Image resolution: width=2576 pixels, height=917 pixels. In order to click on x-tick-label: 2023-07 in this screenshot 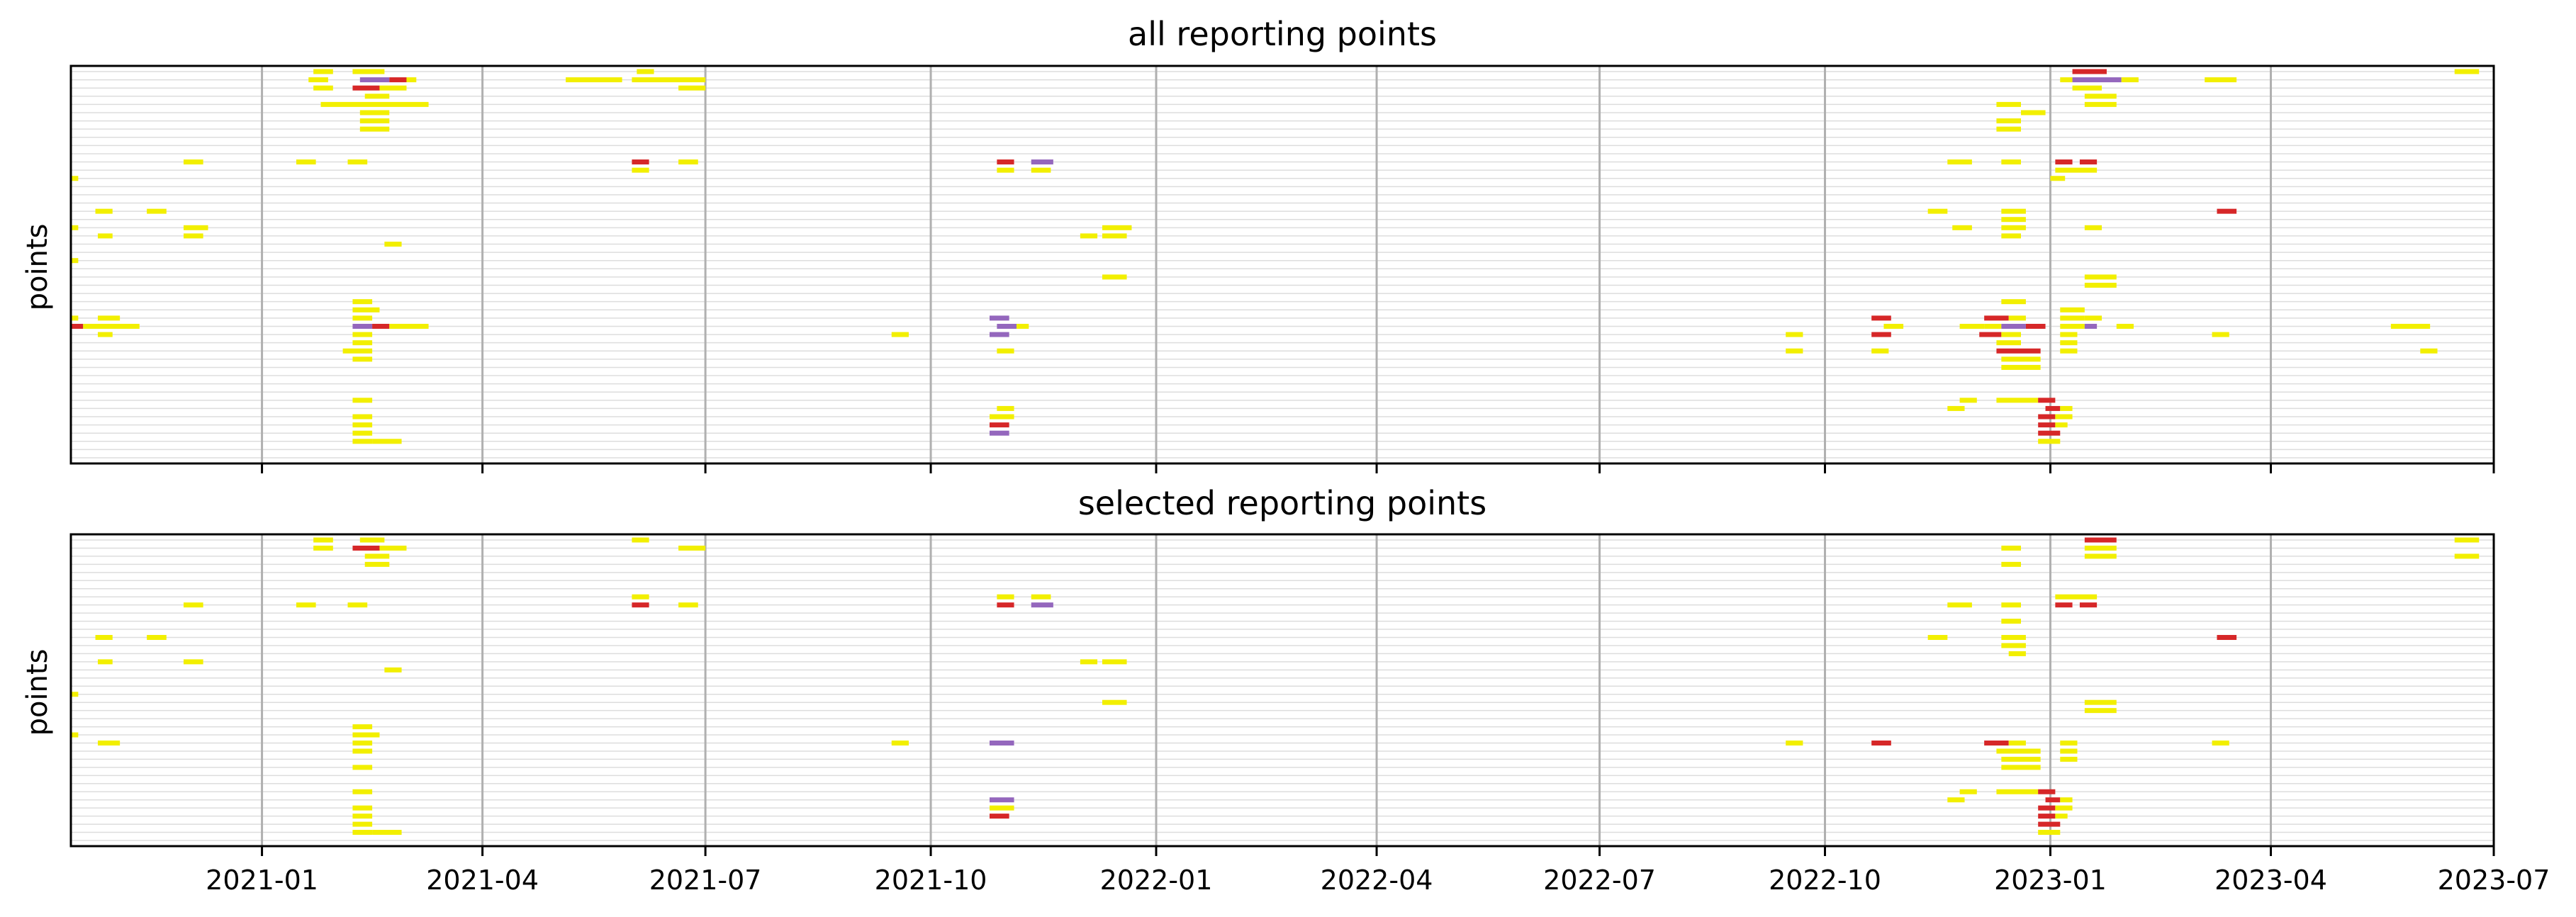, I will do `click(2494, 880)`.